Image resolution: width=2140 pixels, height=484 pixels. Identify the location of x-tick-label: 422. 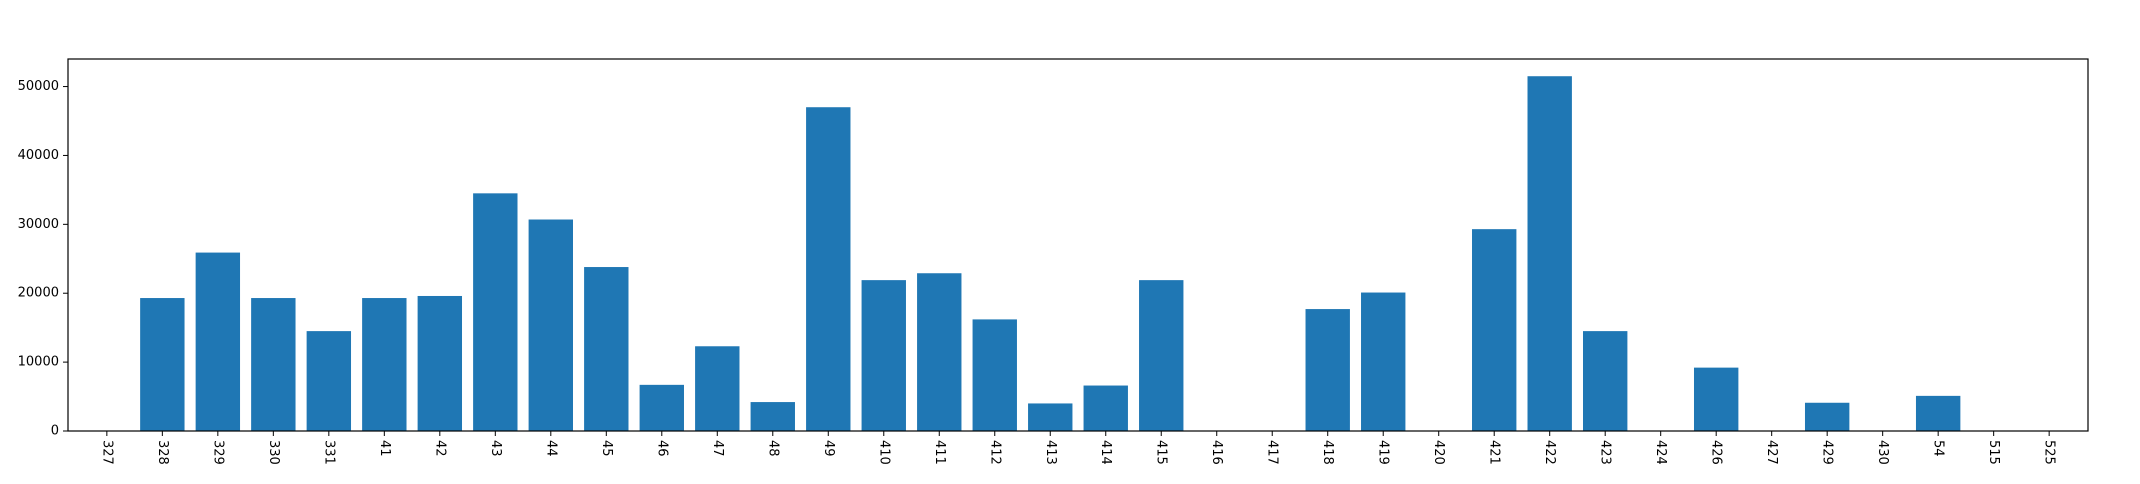
(1549, 452).